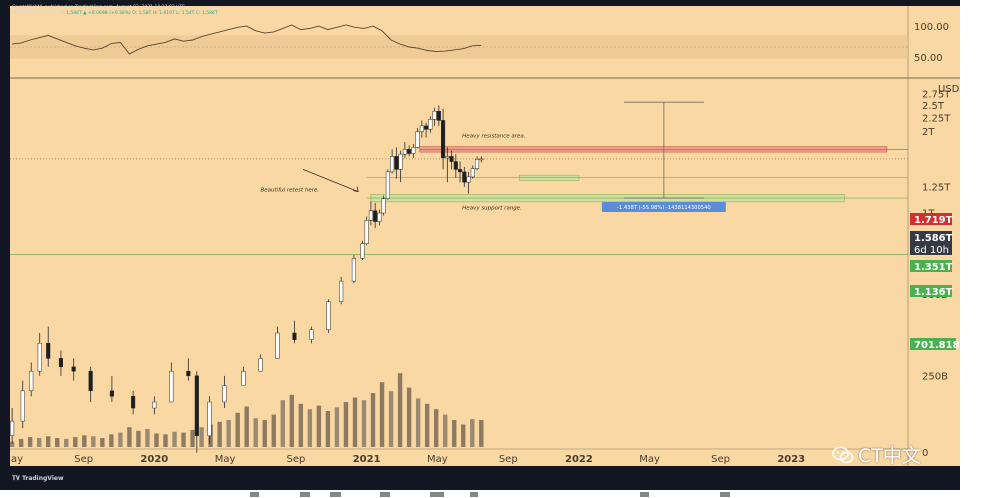  Describe the element at coordinates (791, 459) in the screenshot. I see `time-tick-label: 2023` at that location.